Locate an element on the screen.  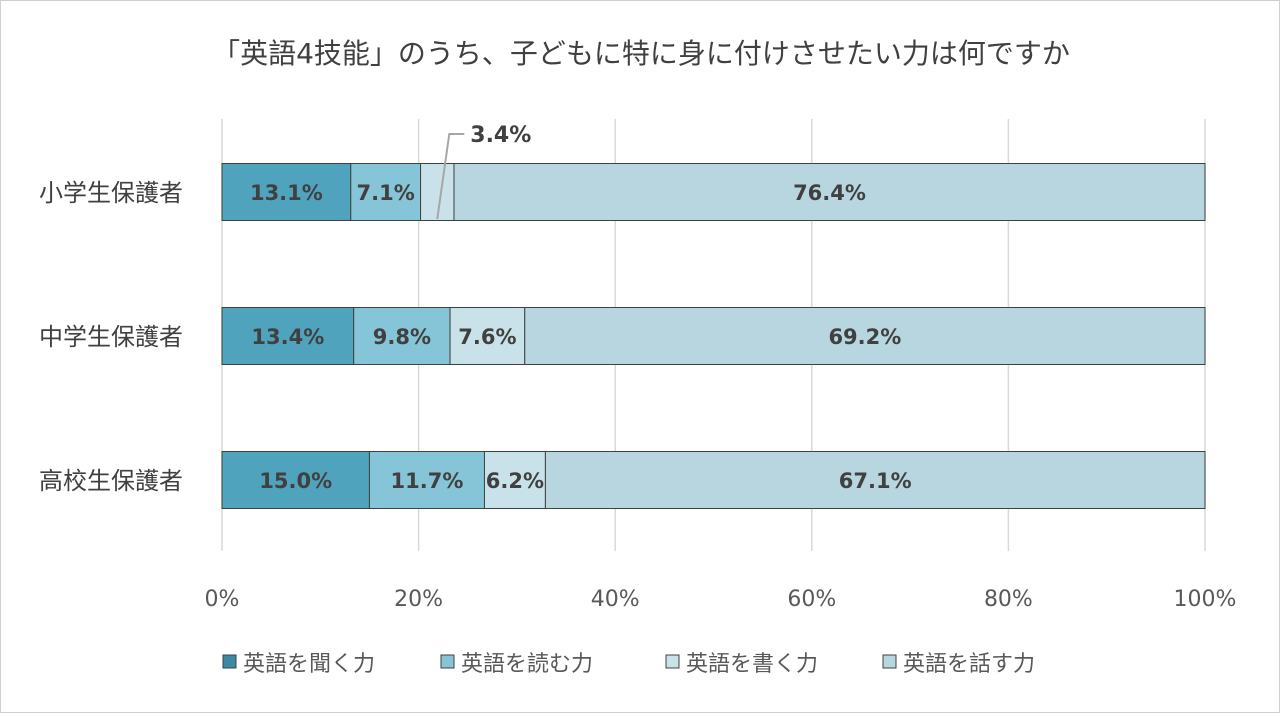
chart-title: 「英語4技能」のうち、子どもに特に身に付けさせたい力は何ですか is located at coordinates (641, 53).